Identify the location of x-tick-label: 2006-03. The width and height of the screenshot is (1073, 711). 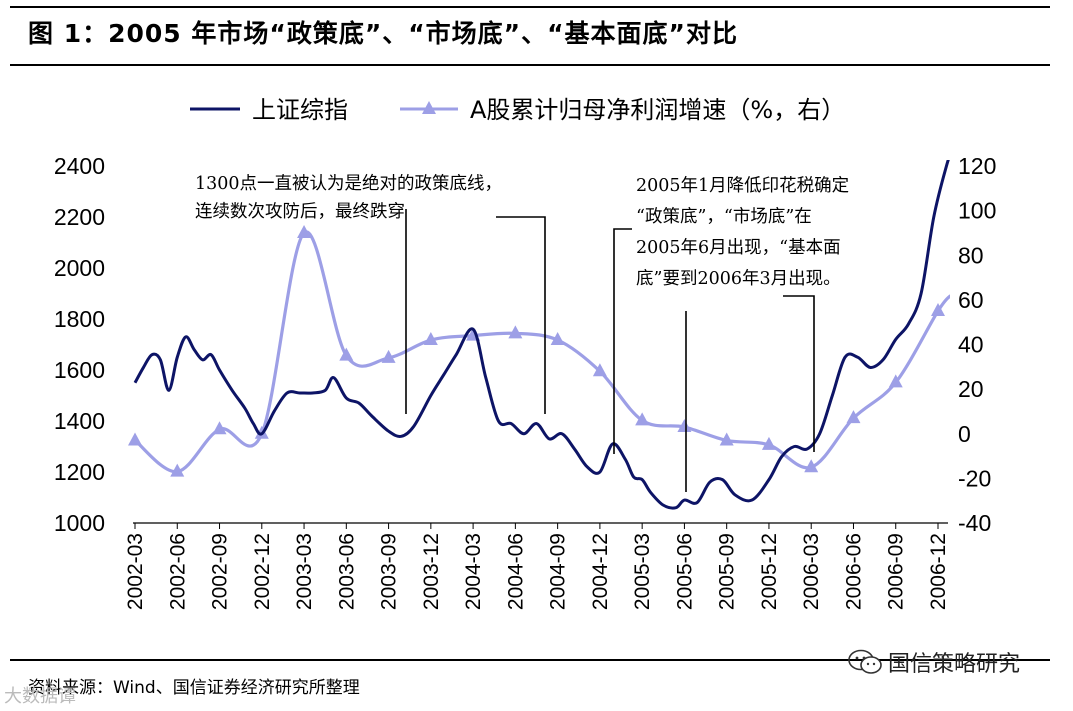
(811, 571).